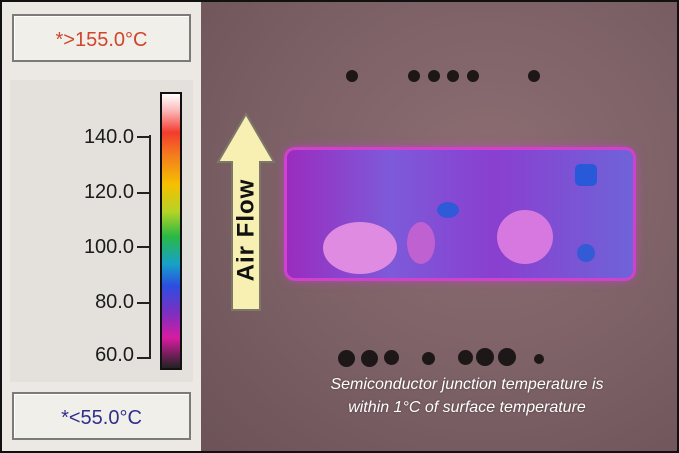  I want to click on air-flow-text: Air Flow, so click(246, 230).